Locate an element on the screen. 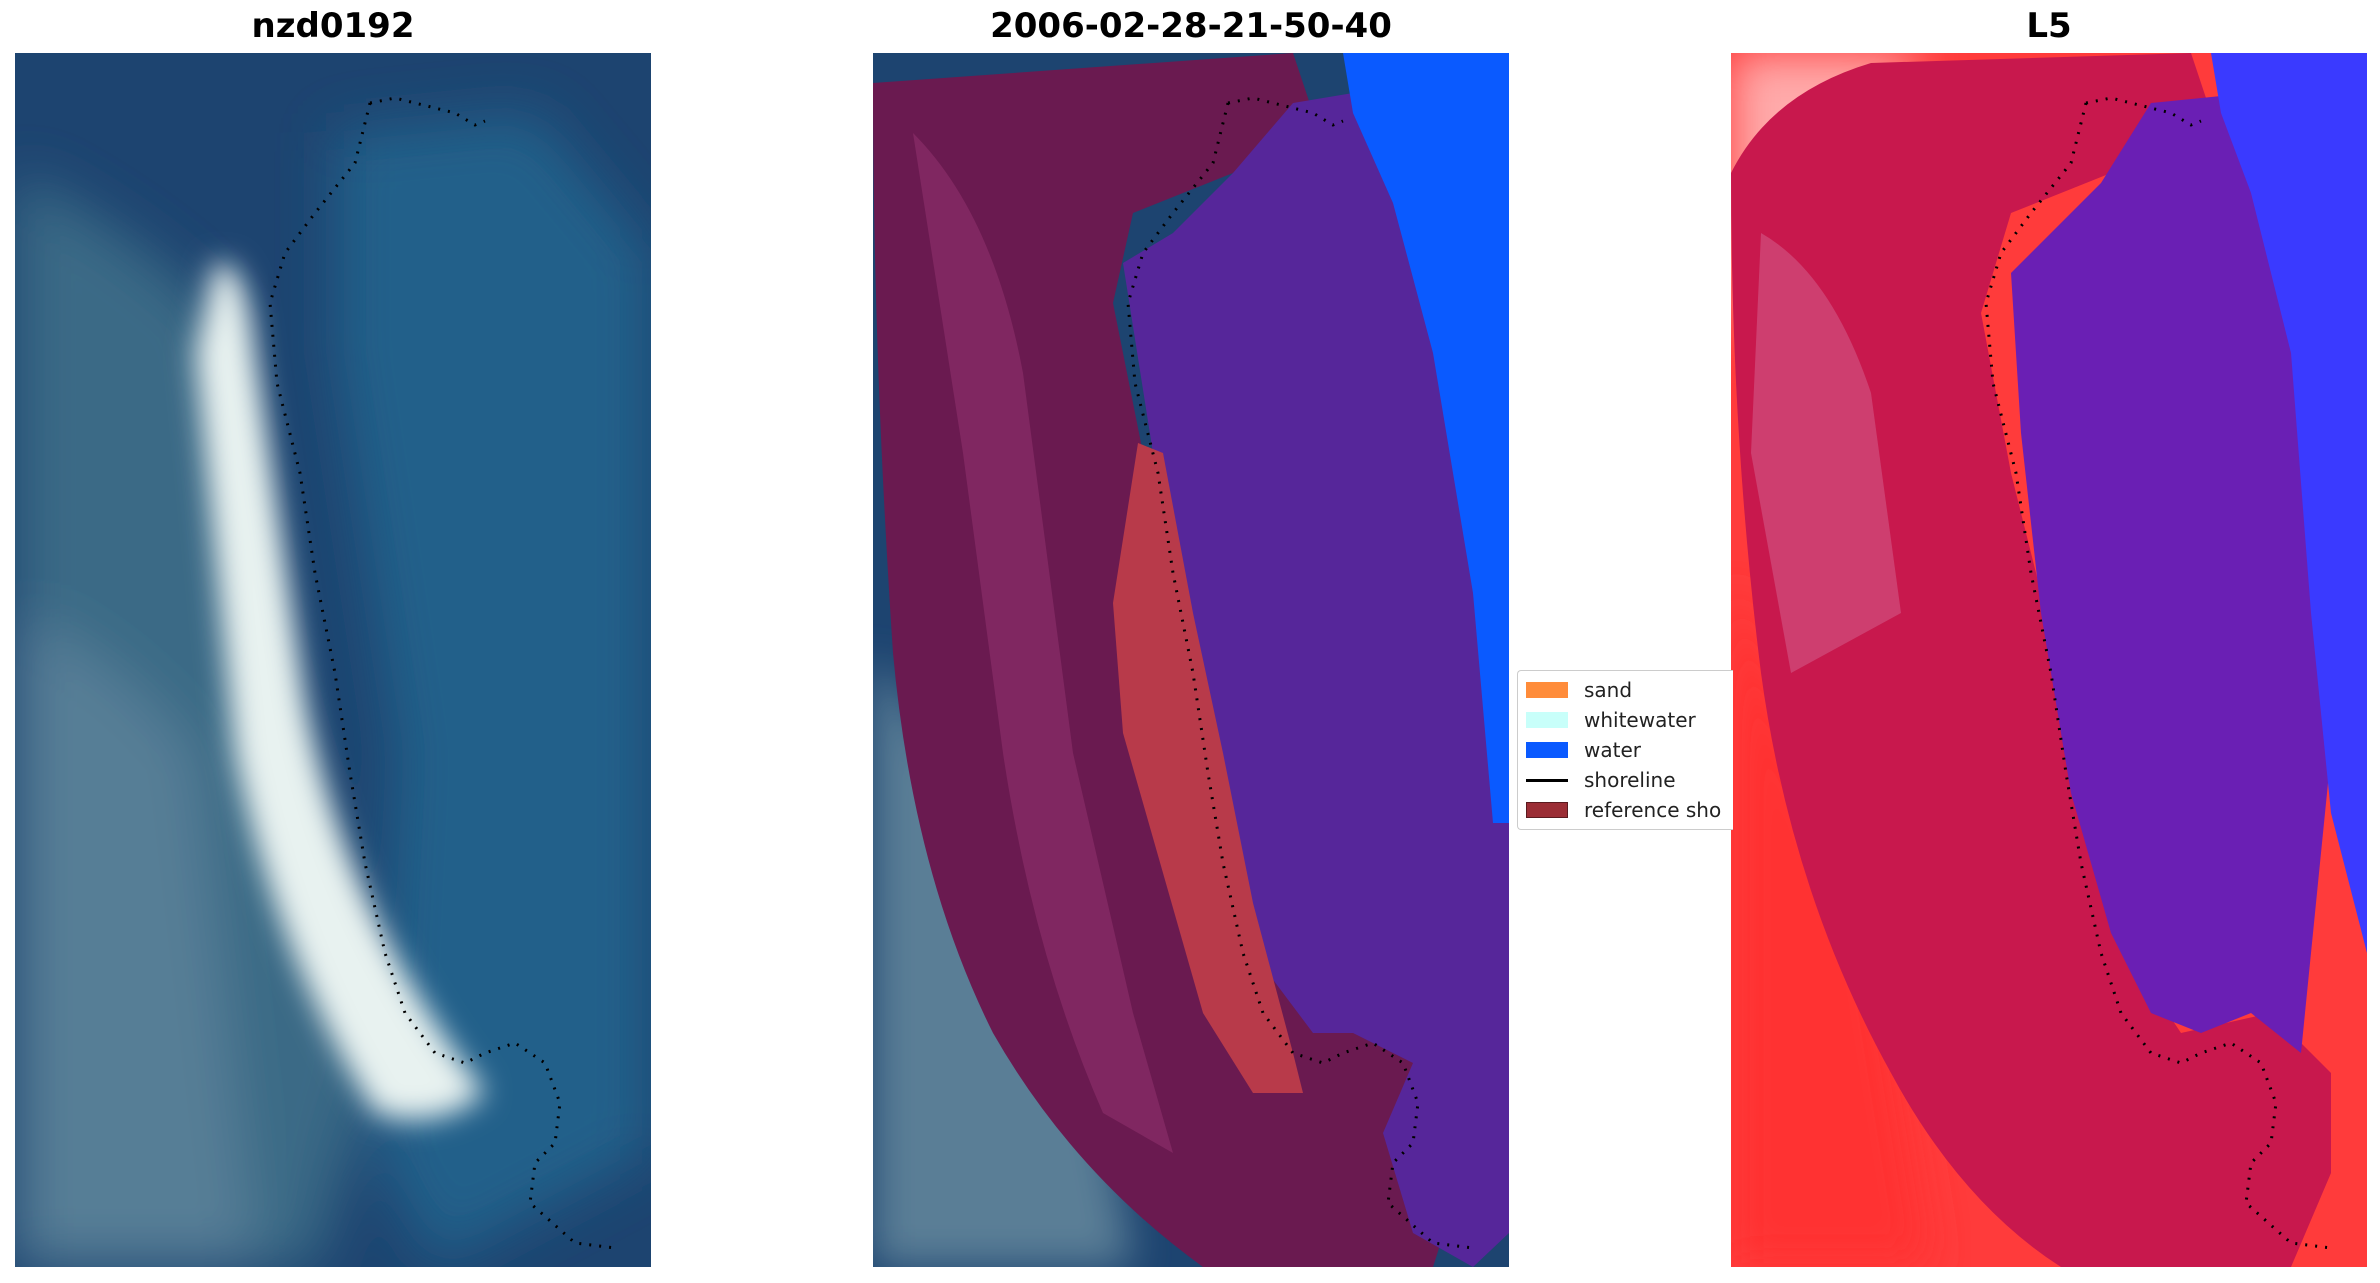 The height and width of the screenshot is (1283, 2380). legend-line-shoreline is located at coordinates (1547, 780).